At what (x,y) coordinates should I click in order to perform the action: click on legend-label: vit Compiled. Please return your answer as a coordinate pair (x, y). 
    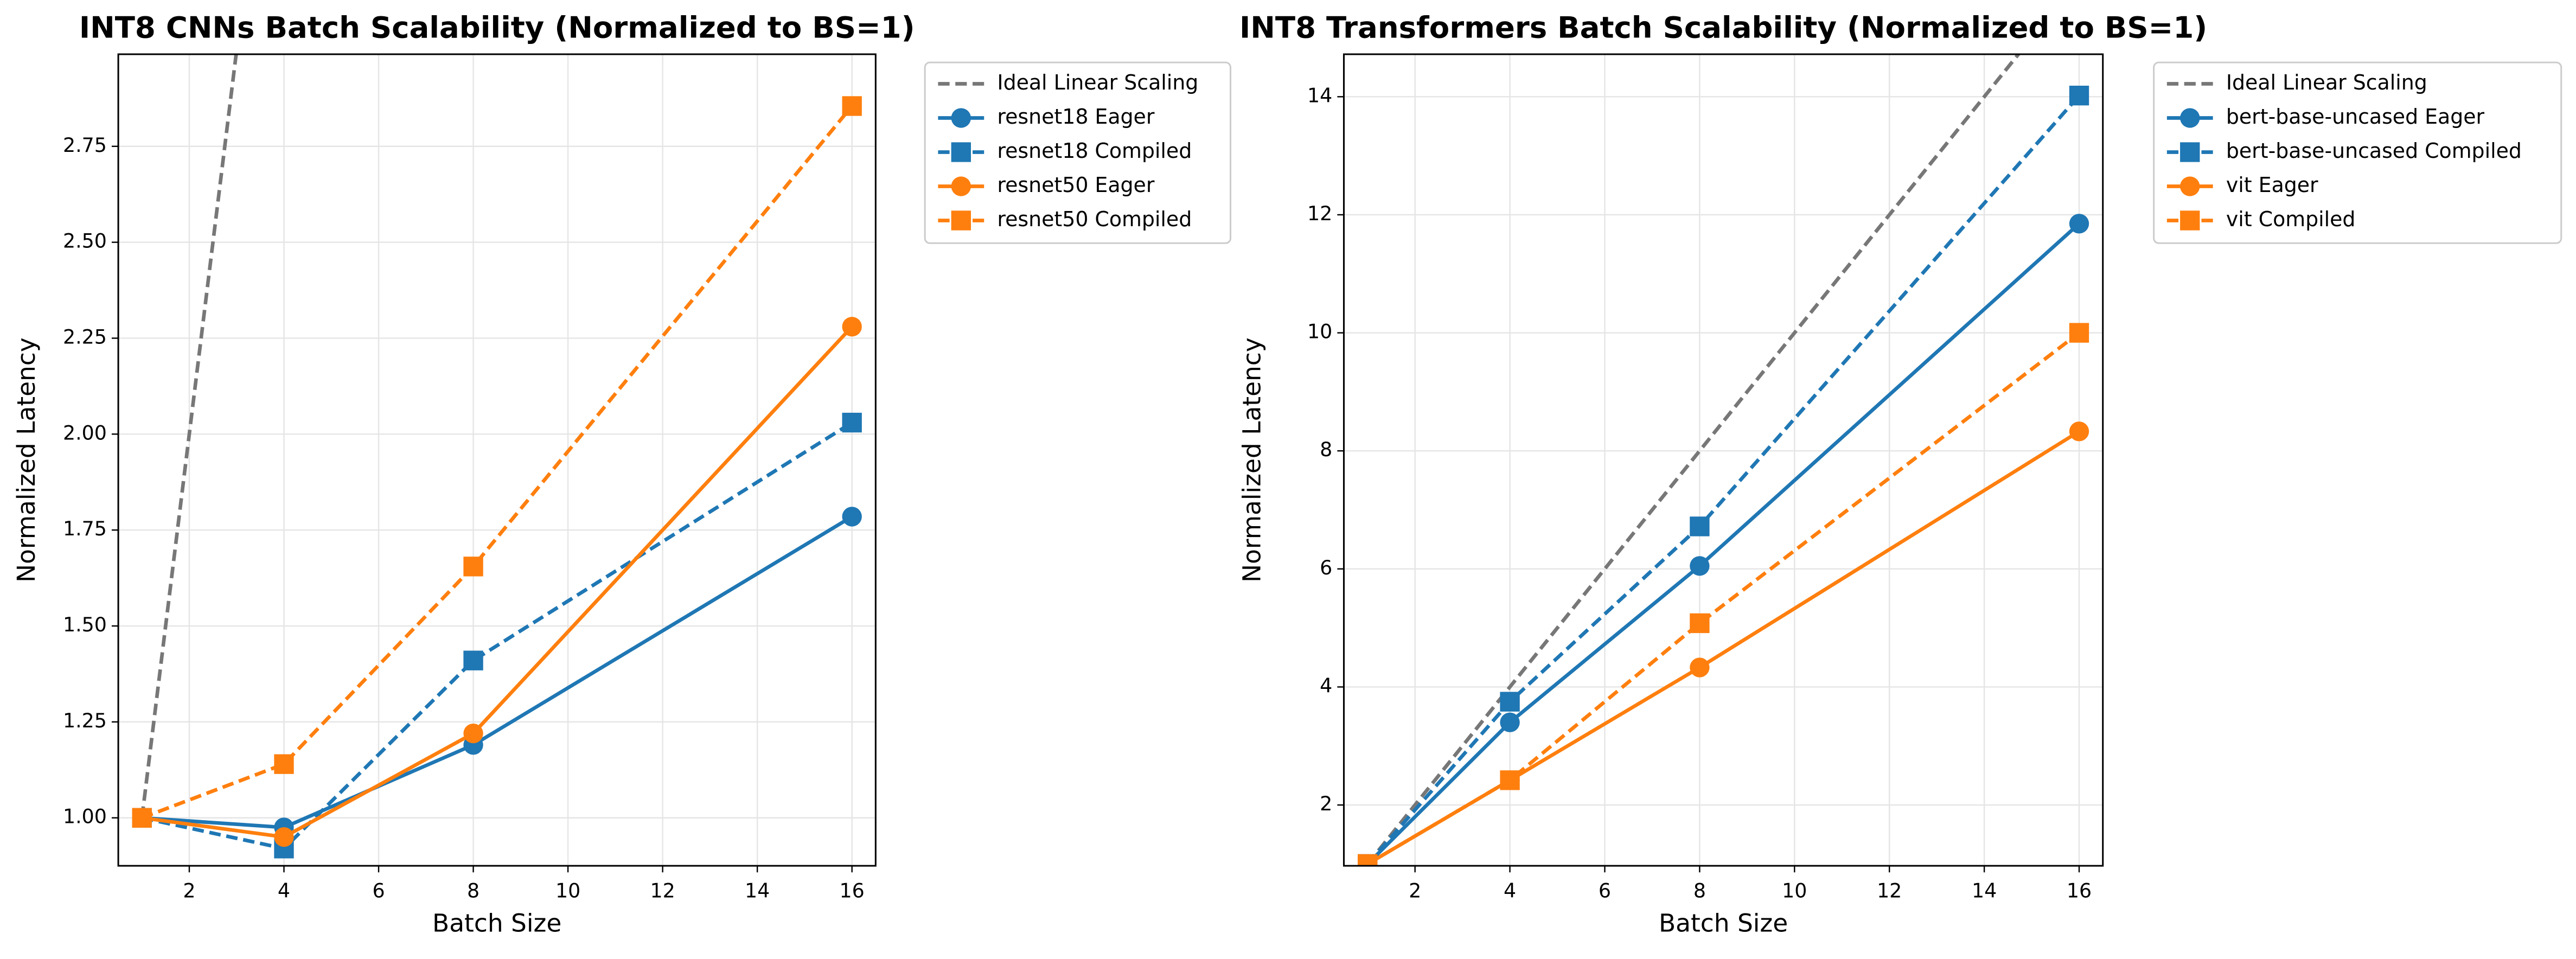
    Looking at the image, I should click on (2291, 219).